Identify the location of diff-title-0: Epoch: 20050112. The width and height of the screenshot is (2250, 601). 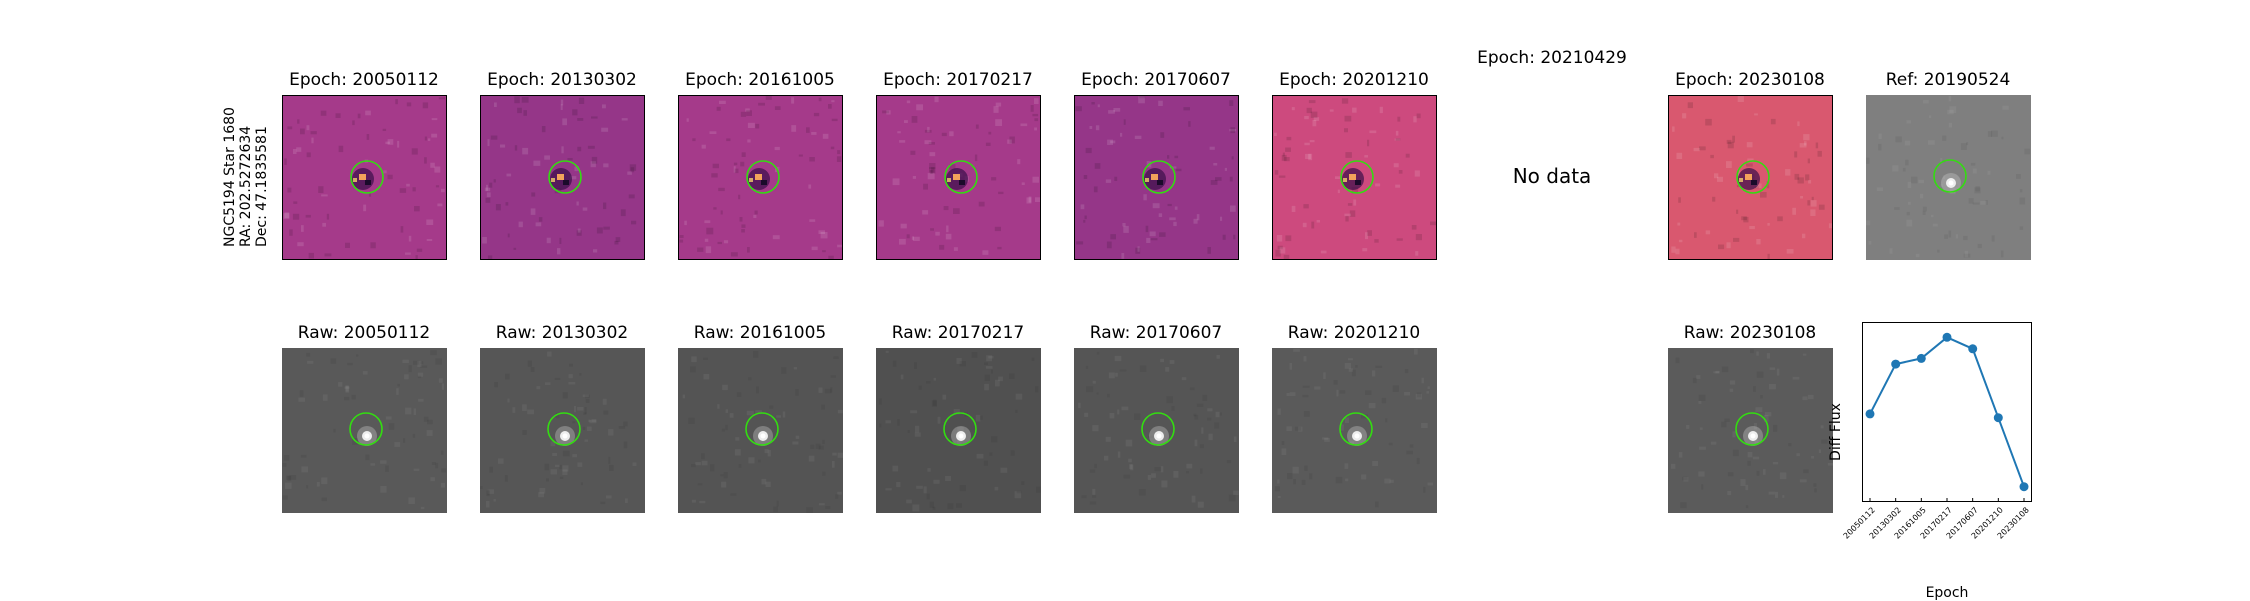
(364, 80).